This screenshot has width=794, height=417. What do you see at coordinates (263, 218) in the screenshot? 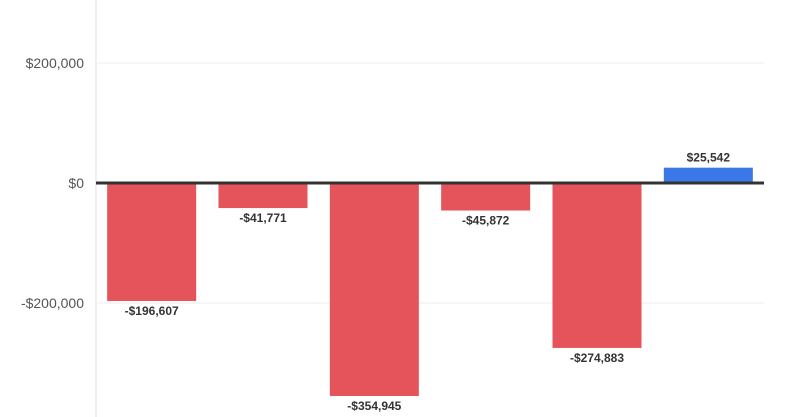
I see `bar-value-label: -$41,771` at bounding box center [263, 218].